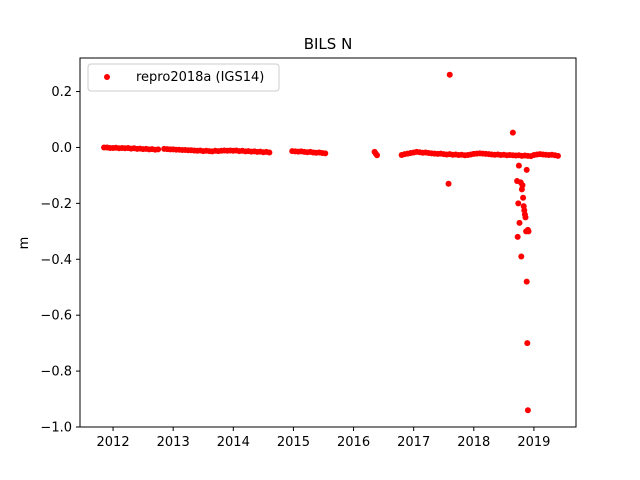 Image resolution: width=640 pixels, height=480 pixels. I want to click on y-tick-label: 0.0, so click(61, 148).